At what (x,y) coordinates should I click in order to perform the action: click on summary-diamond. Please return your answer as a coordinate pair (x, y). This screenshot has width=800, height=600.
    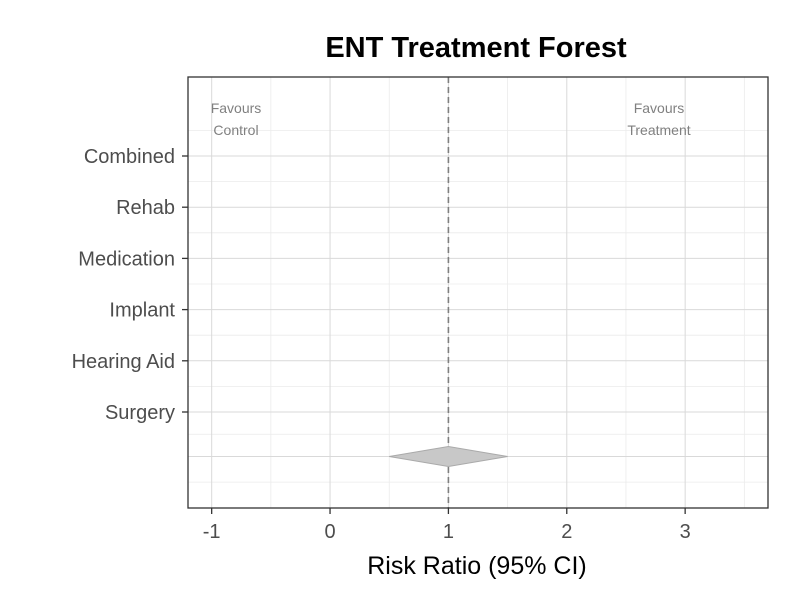
    Looking at the image, I should click on (448, 456).